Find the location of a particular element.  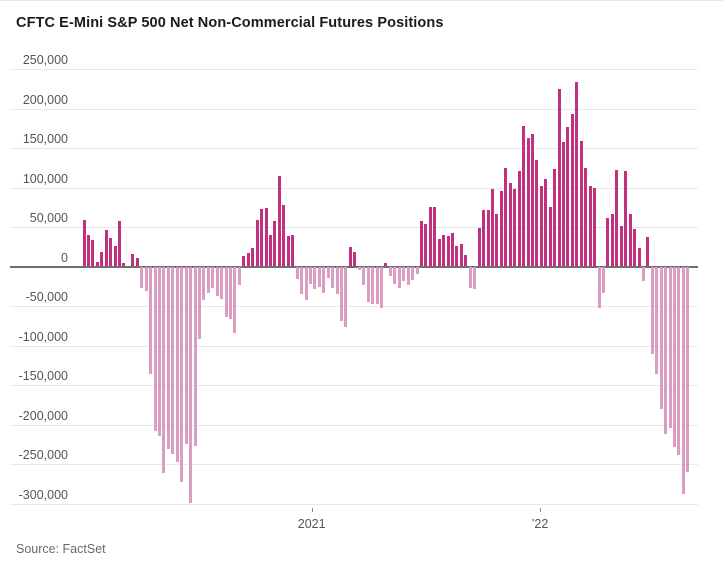

source-note: Source: FactSet is located at coordinates (61, 549).